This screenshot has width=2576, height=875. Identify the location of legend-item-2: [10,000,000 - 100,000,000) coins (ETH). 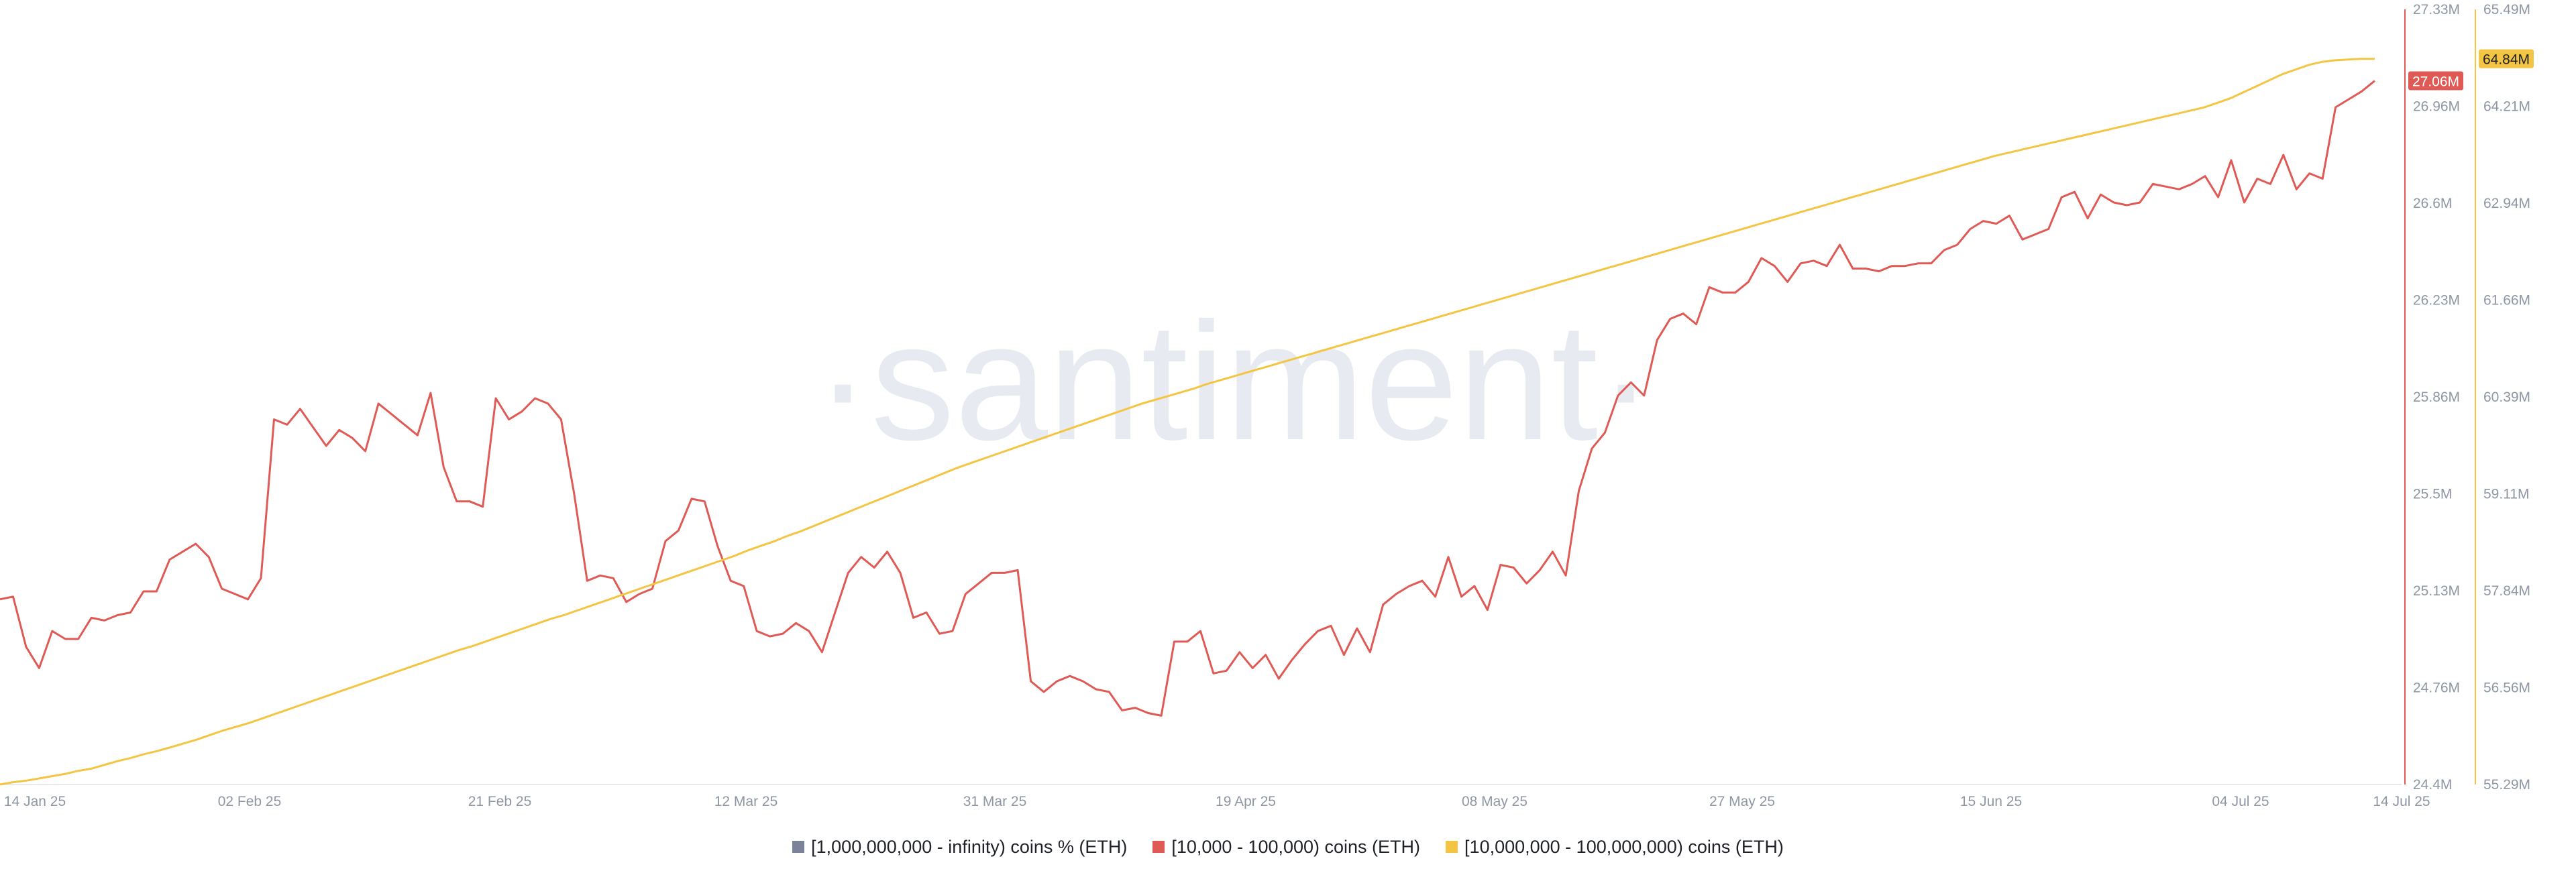
(1615, 847).